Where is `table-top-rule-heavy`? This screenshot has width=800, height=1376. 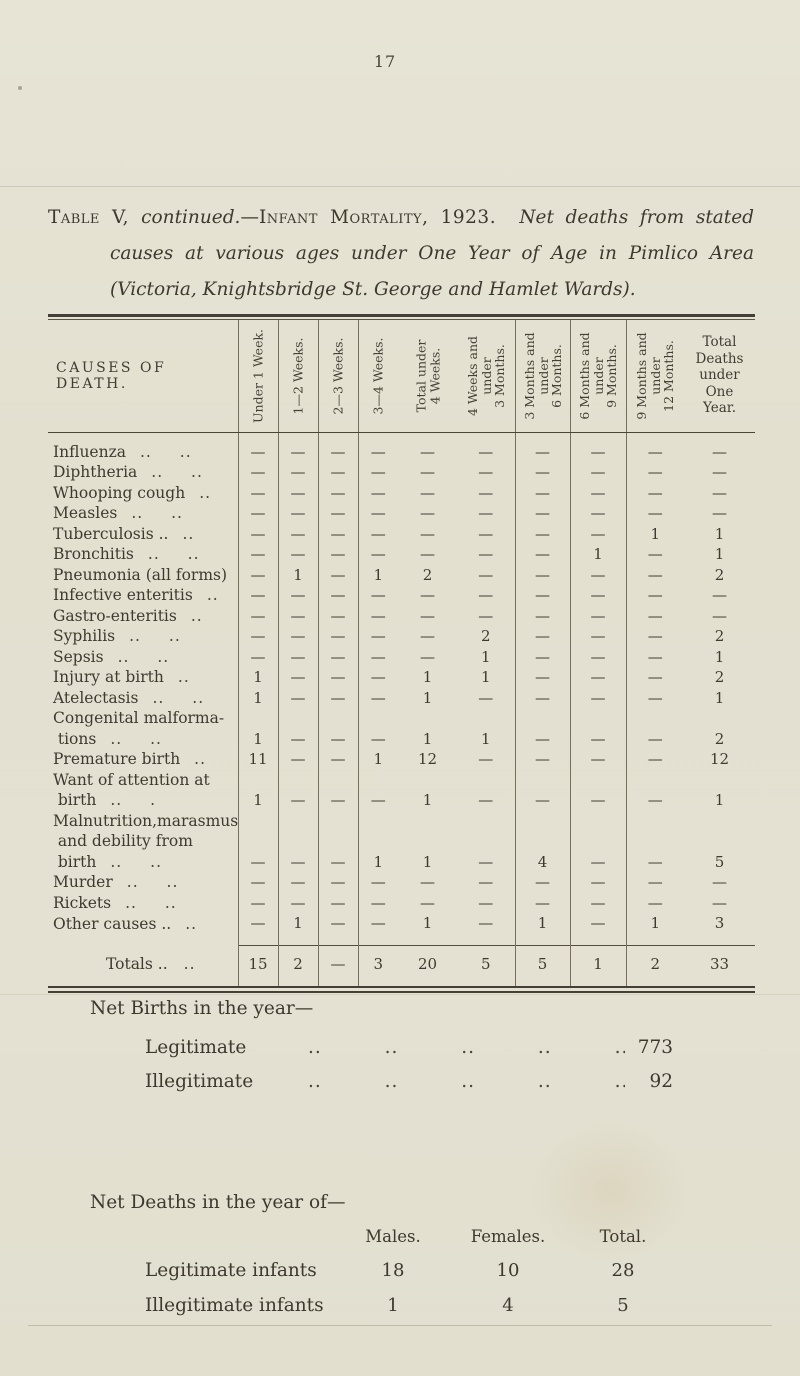
table-top-rule-heavy is located at coordinates (401, 315).